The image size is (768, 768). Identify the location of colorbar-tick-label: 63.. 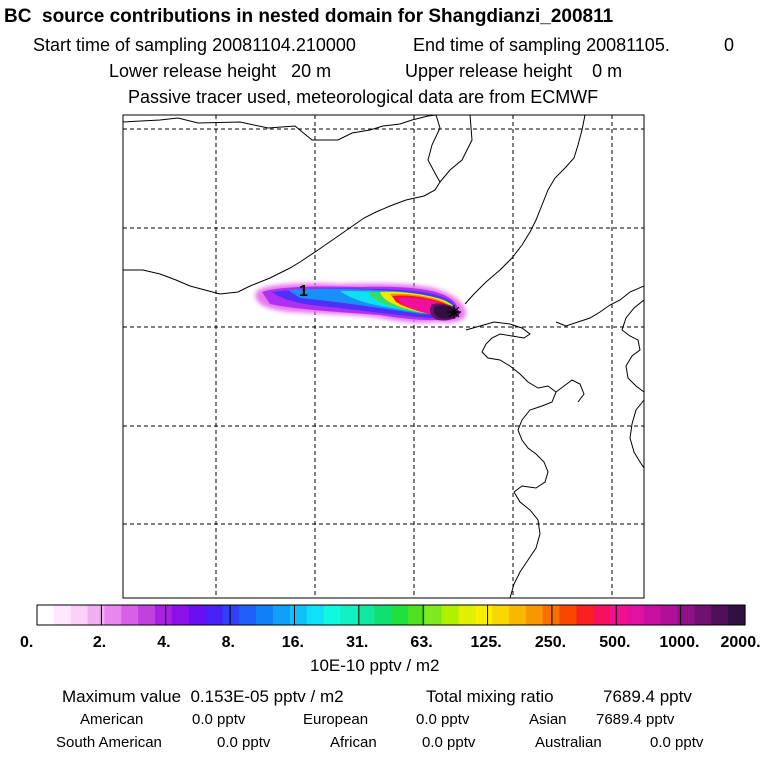
(421, 642).